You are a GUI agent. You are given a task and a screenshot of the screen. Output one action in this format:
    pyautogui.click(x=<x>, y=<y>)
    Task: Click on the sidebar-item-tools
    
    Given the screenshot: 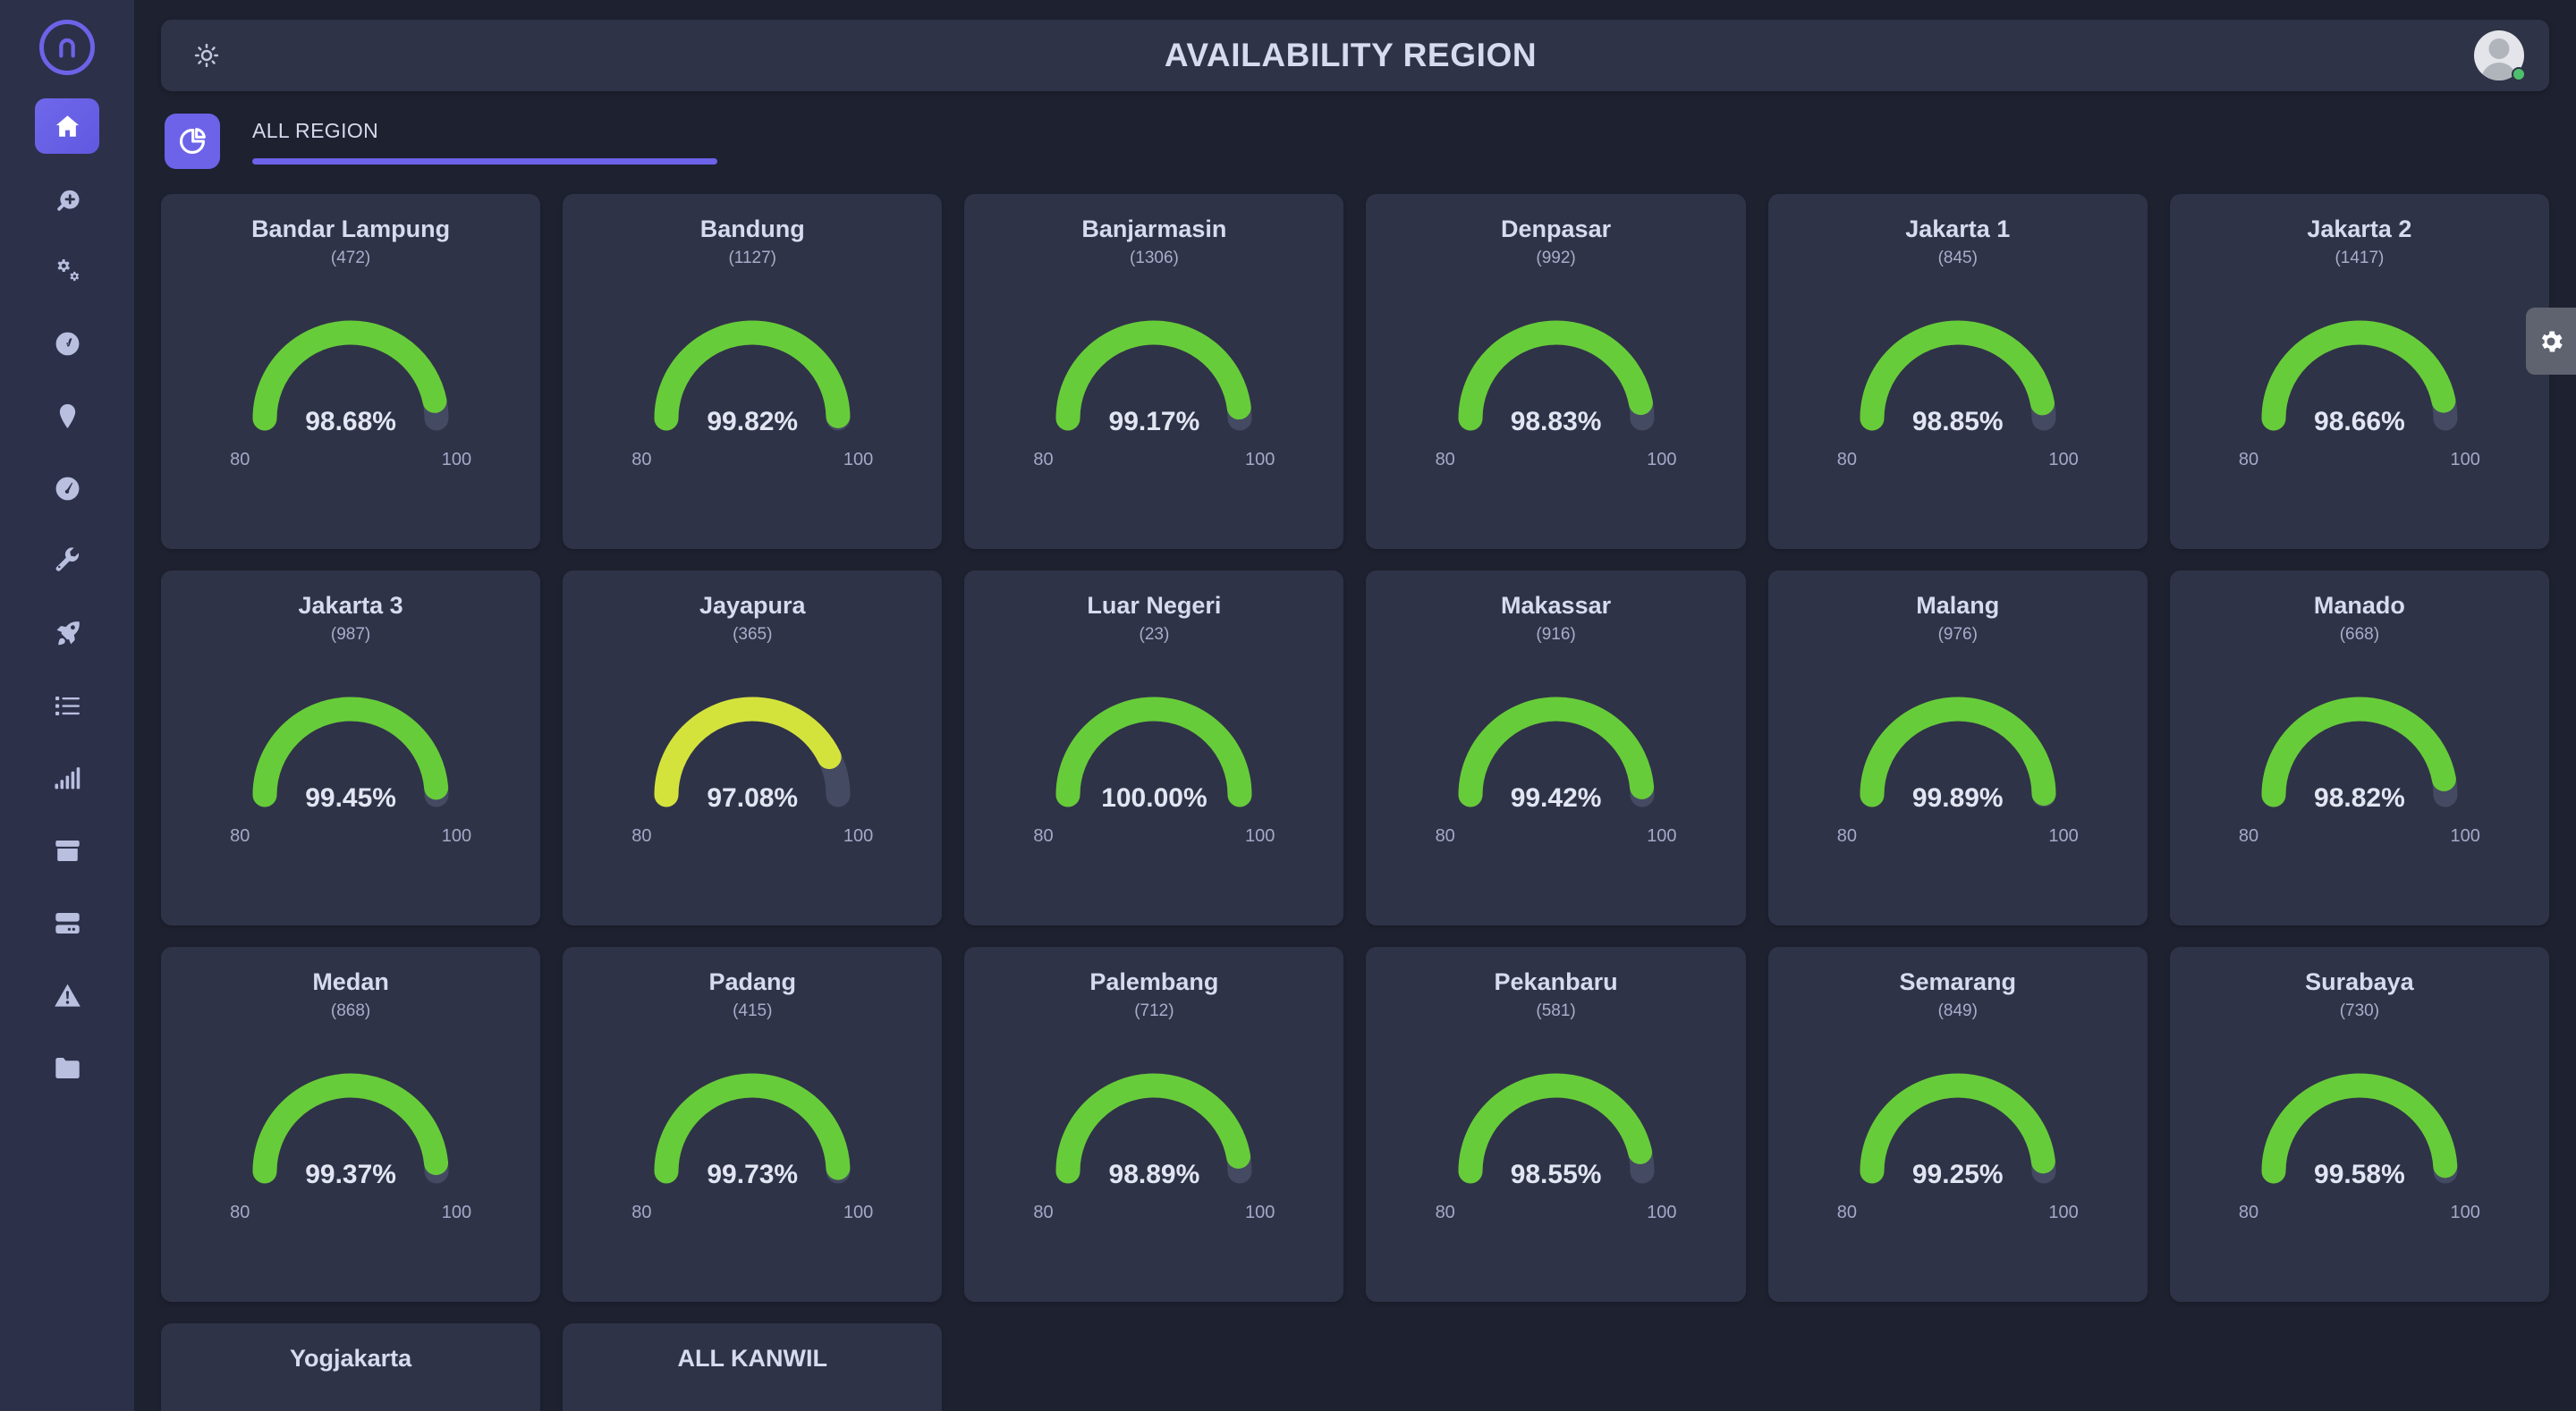 What is the action you would take?
    pyautogui.click(x=67, y=560)
    